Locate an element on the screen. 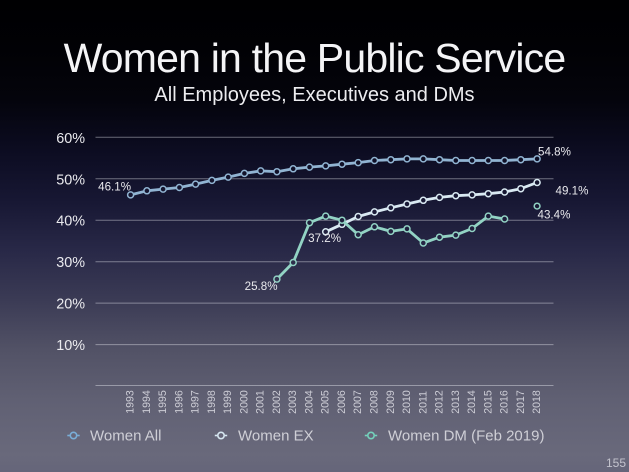 The image size is (629, 472). svg-text: 2003 is located at coordinates (293, 402).